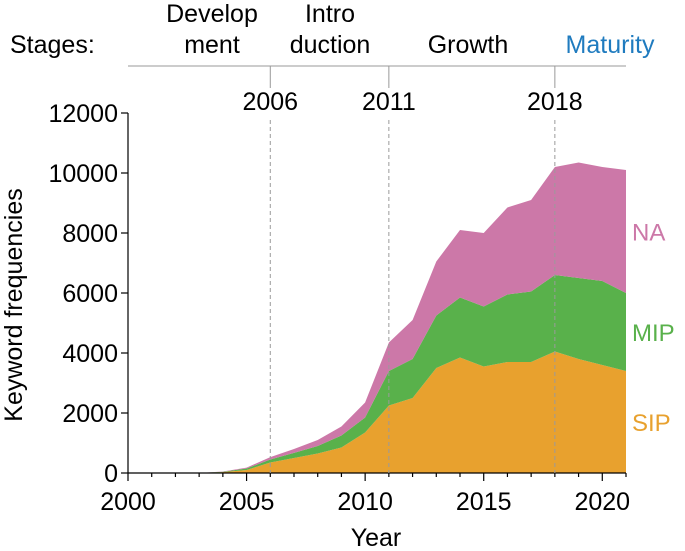  What do you see at coordinates (330, 14) in the screenshot?
I see `stage-introduction-line1: Intro` at bounding box center [330, 14].